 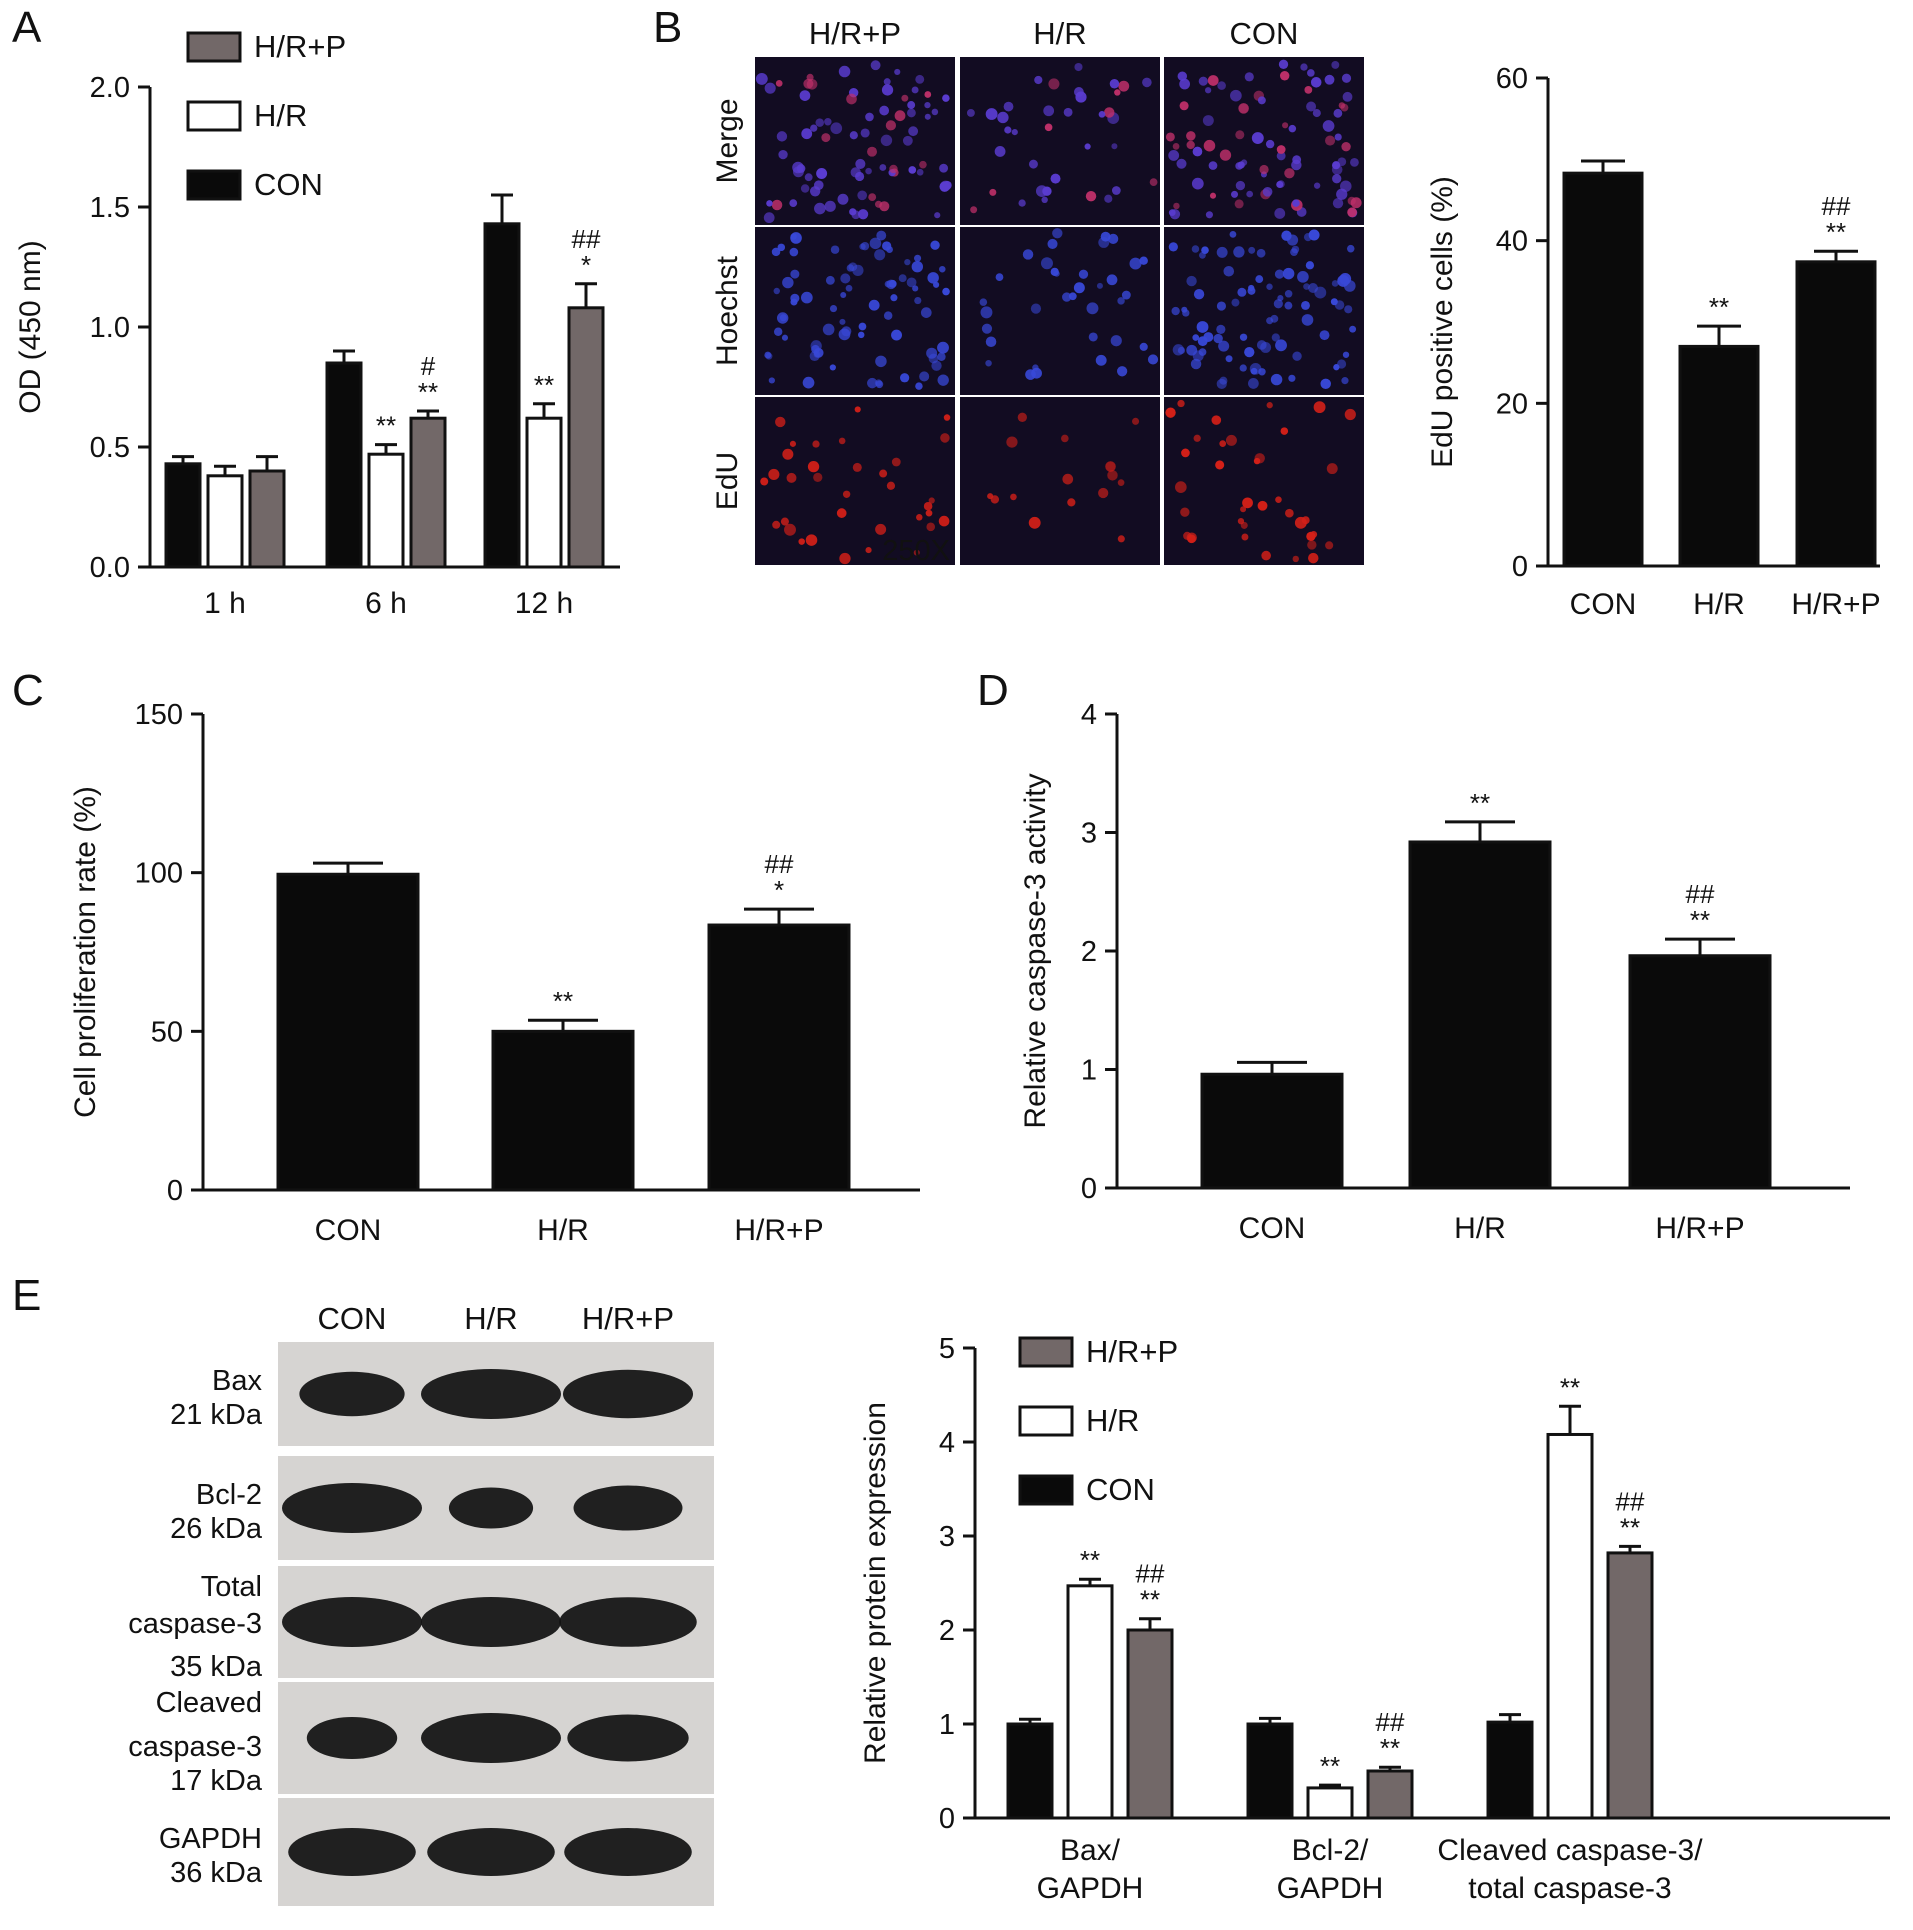 I want to click on y-tick-label: 0, so click(x=947, y=1819).